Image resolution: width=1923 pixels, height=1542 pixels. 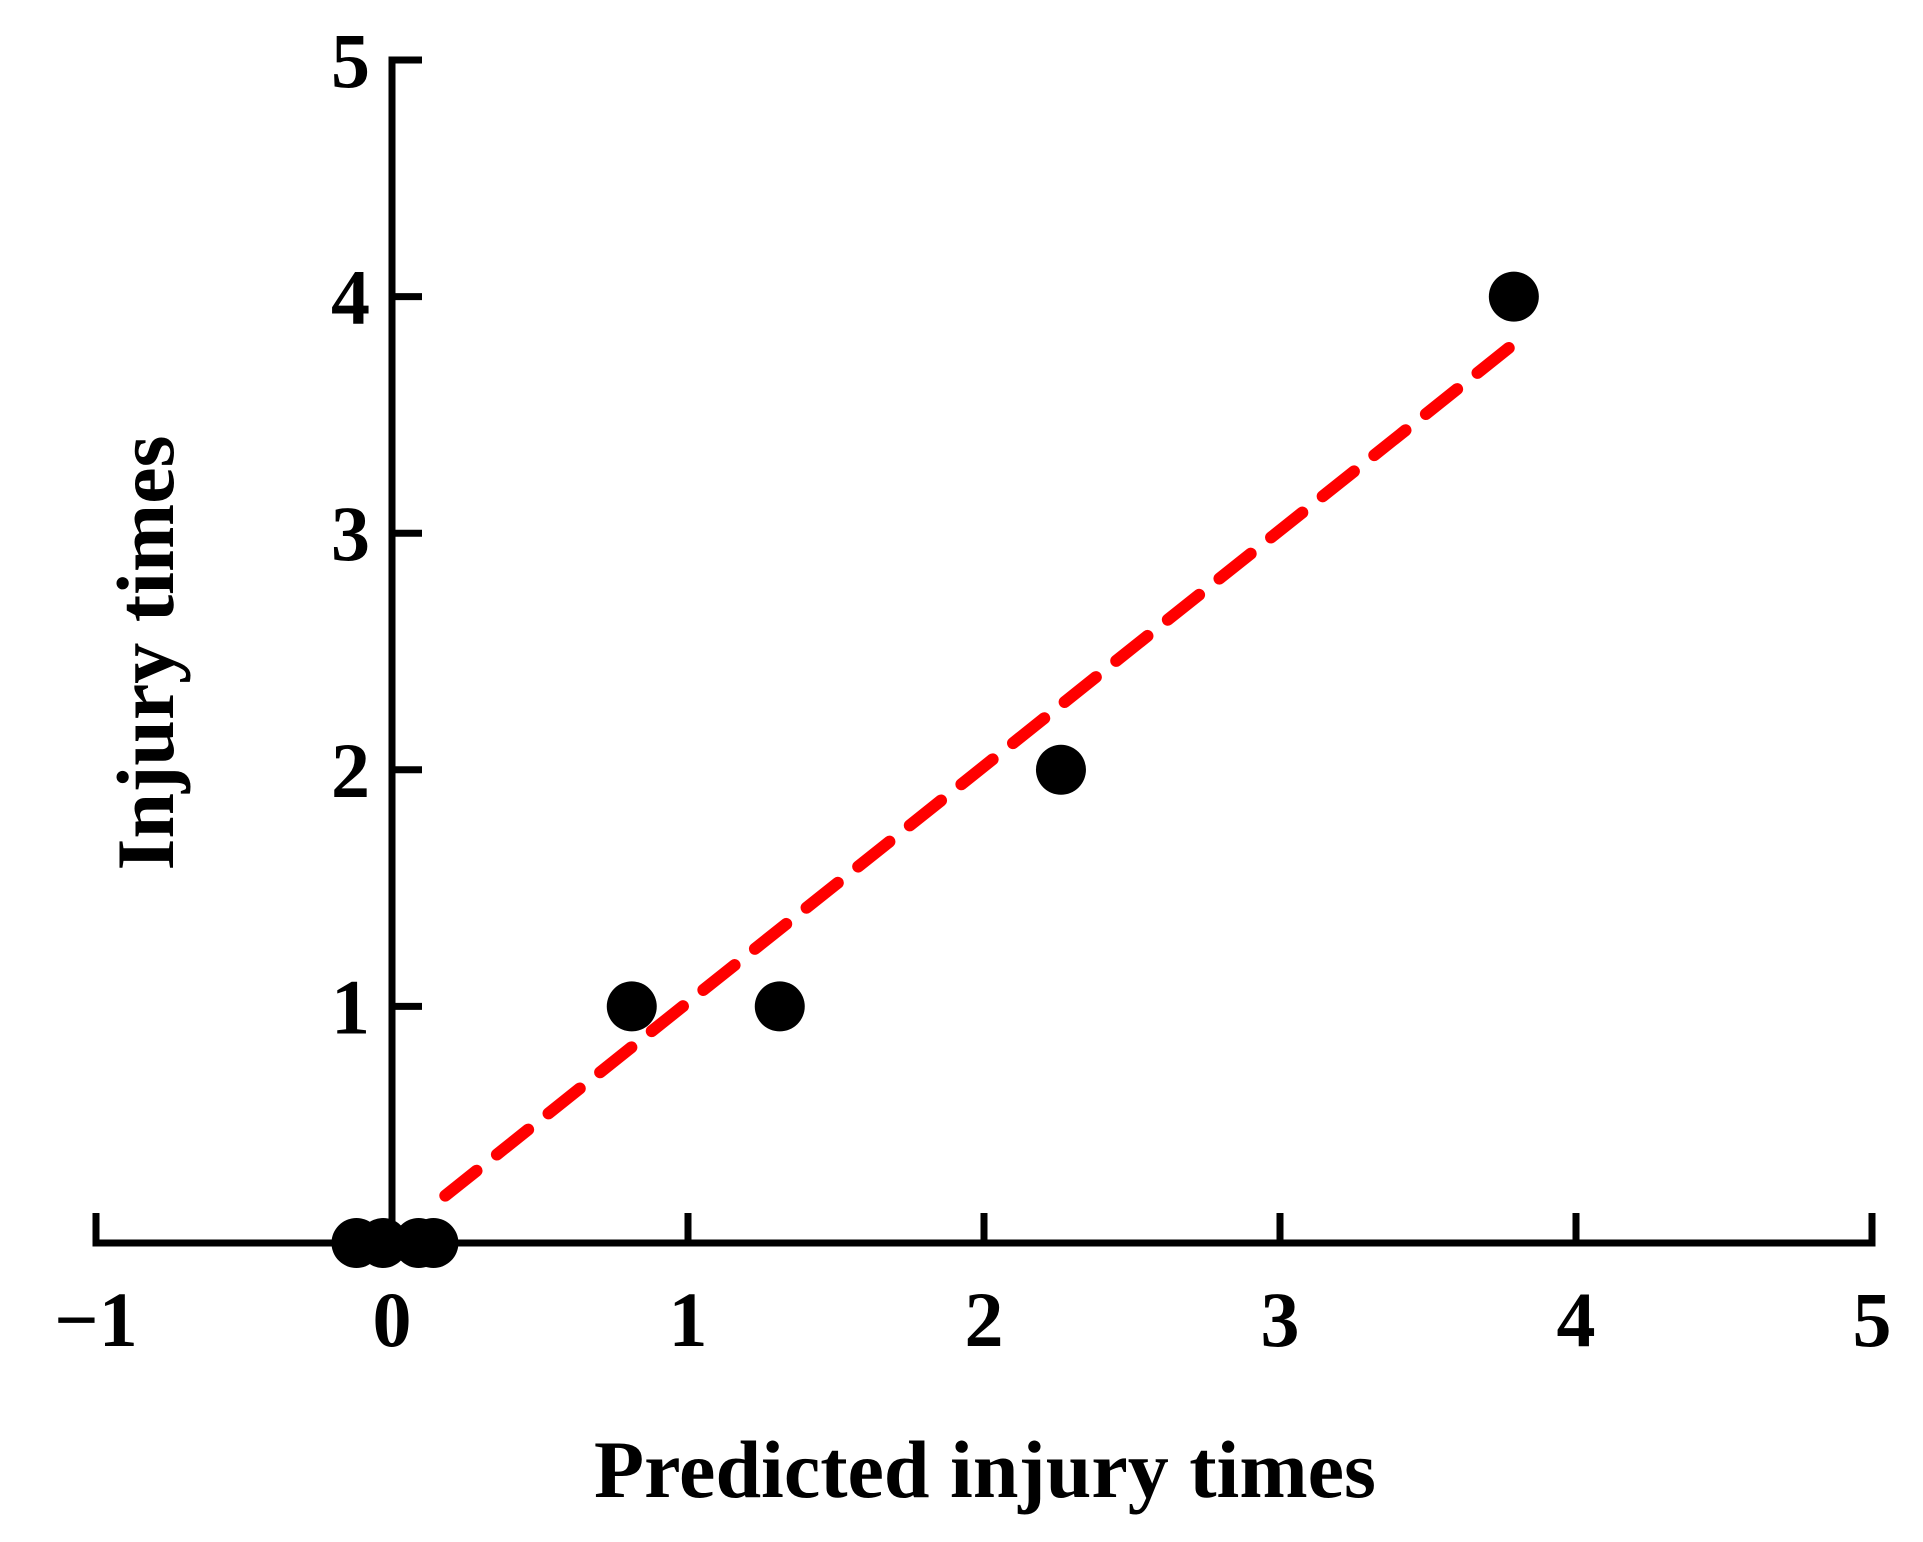 What do you see at coordinates (350, 60) in the screenshot?
I see `y-tick-label: 5` at bounding box center [350, 60].